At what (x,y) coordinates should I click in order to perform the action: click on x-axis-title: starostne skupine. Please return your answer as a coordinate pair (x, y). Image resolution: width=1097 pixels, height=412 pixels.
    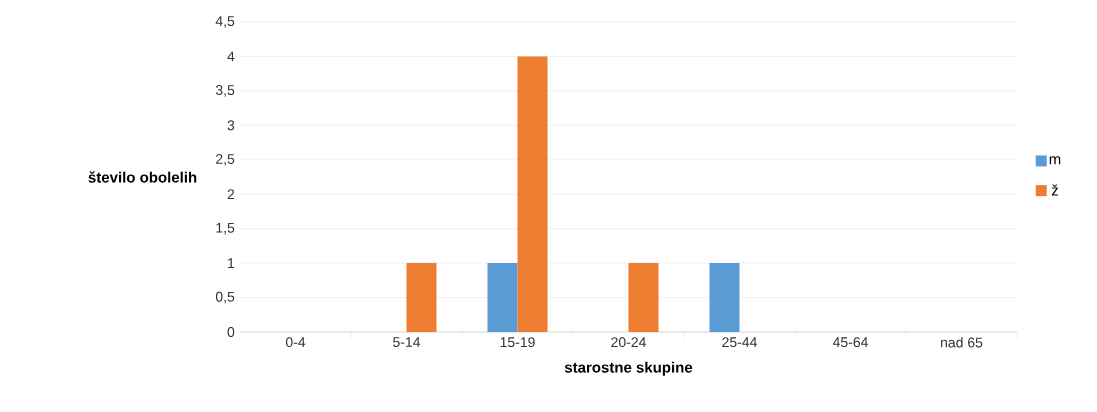
    Looking at the image, I should click on (628, 368).